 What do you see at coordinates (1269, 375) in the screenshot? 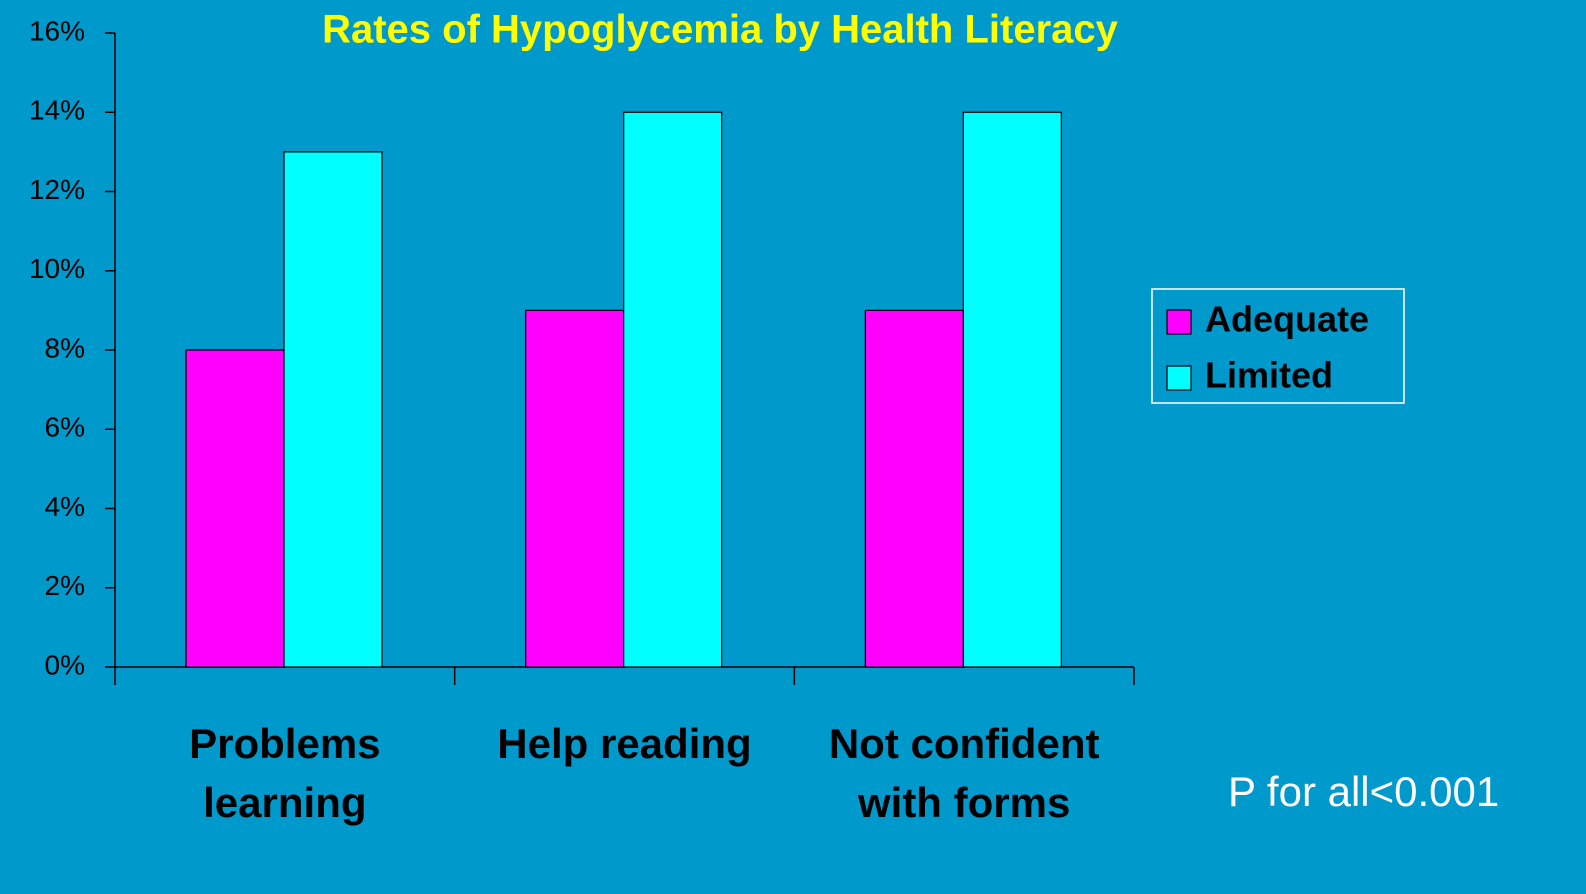
I see `legend-label: Limited` at bounding box center [1269, 375].